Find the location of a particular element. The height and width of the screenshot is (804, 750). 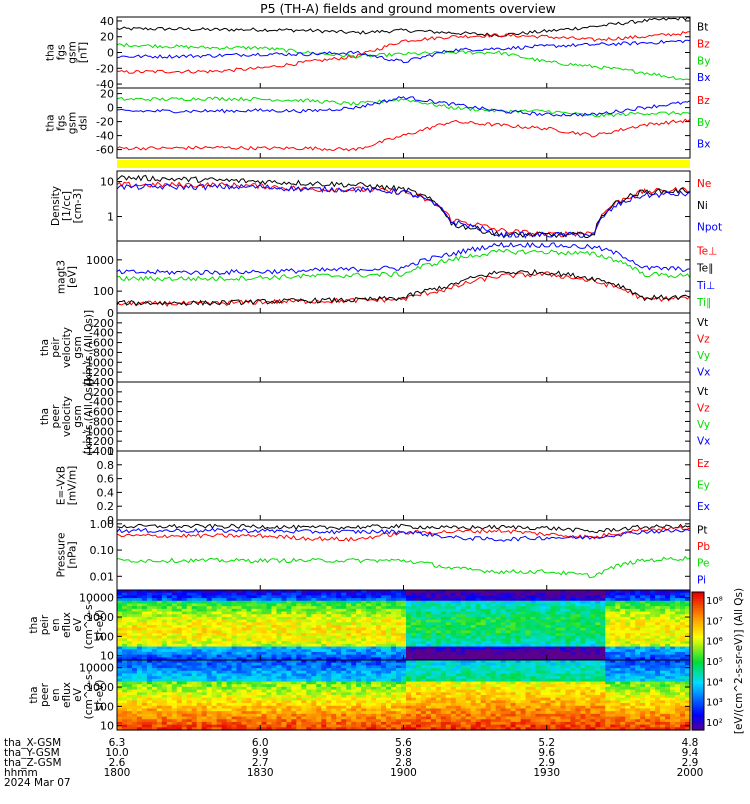

legend-Bt: Bt is located at coordinates (702, 27).